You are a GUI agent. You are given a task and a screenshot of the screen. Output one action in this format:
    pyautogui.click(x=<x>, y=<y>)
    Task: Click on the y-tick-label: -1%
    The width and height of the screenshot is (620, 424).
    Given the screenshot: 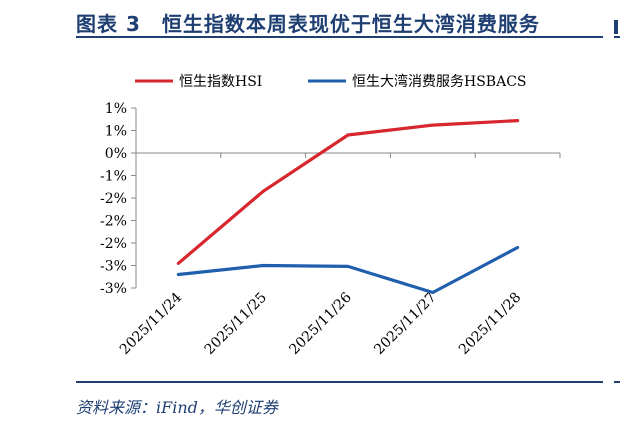 What is the action you would take?
    pyautogui.click(x=113, y=177)
    